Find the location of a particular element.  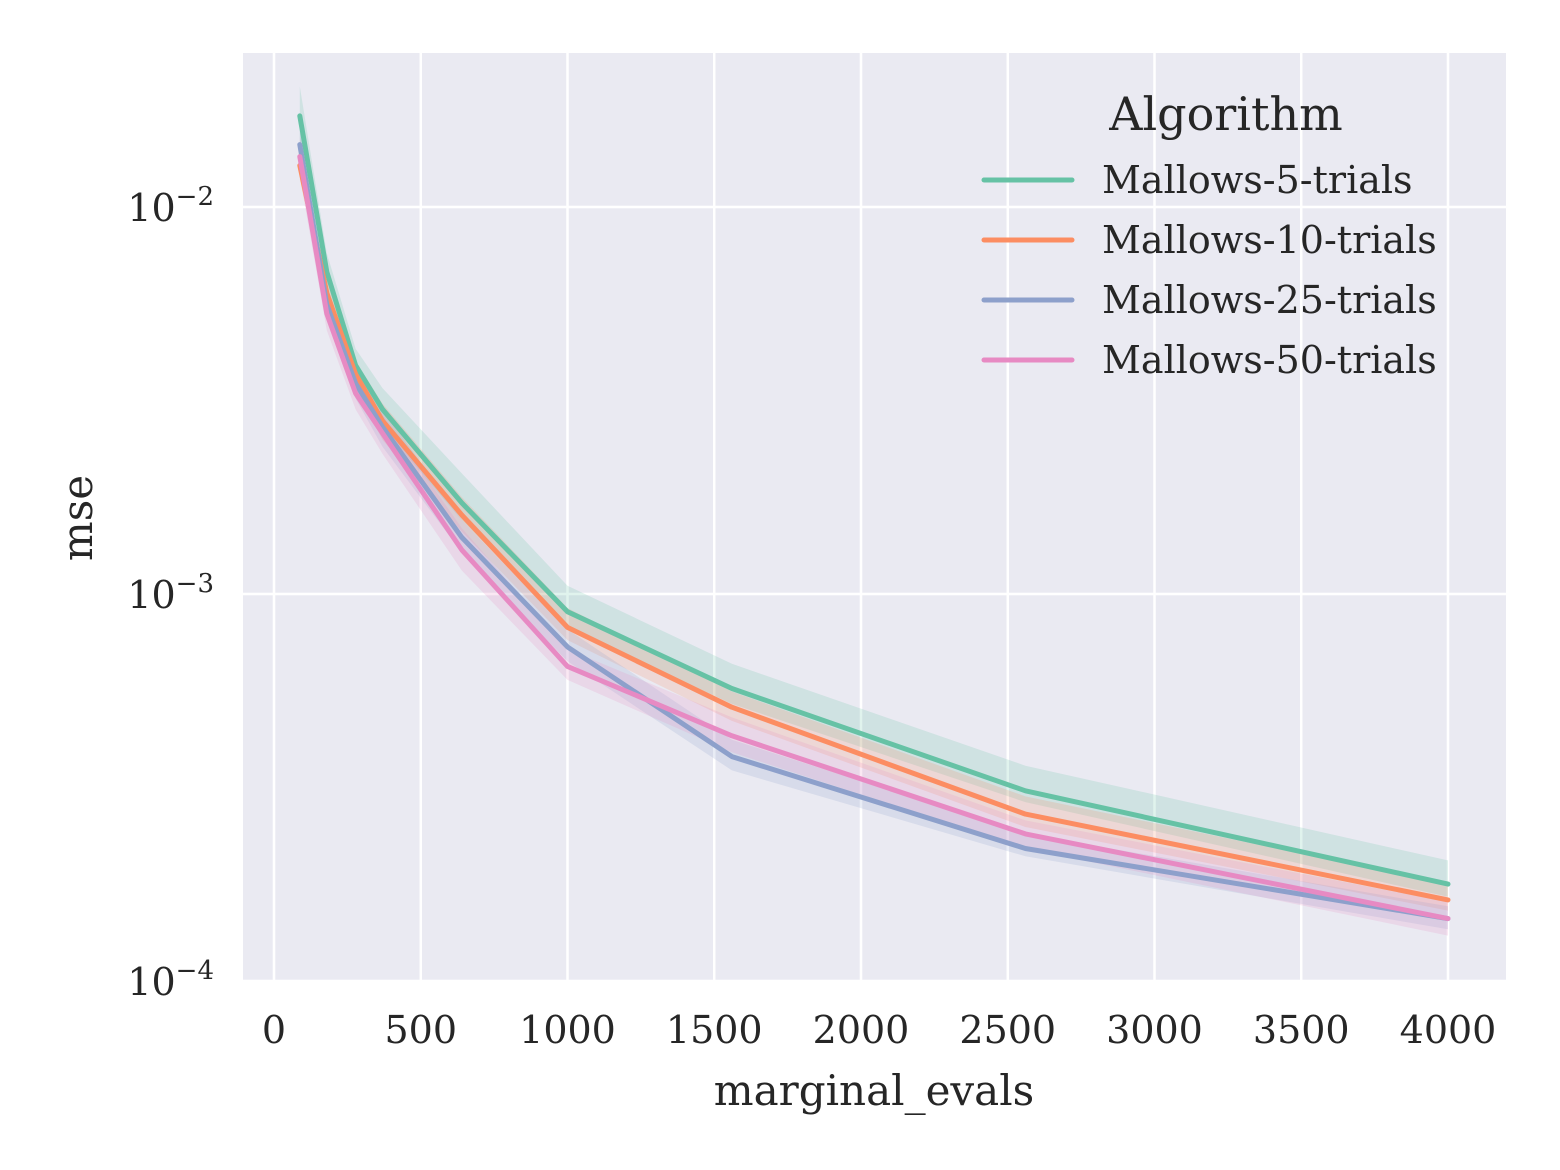

y-axis-title: mse is located at coordinates (77, 518).